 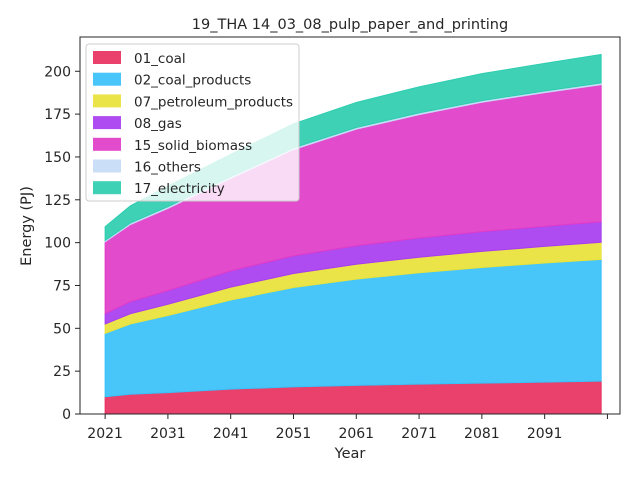 I want to click on x-tick-label: 2051, so click(x=294, y=434).